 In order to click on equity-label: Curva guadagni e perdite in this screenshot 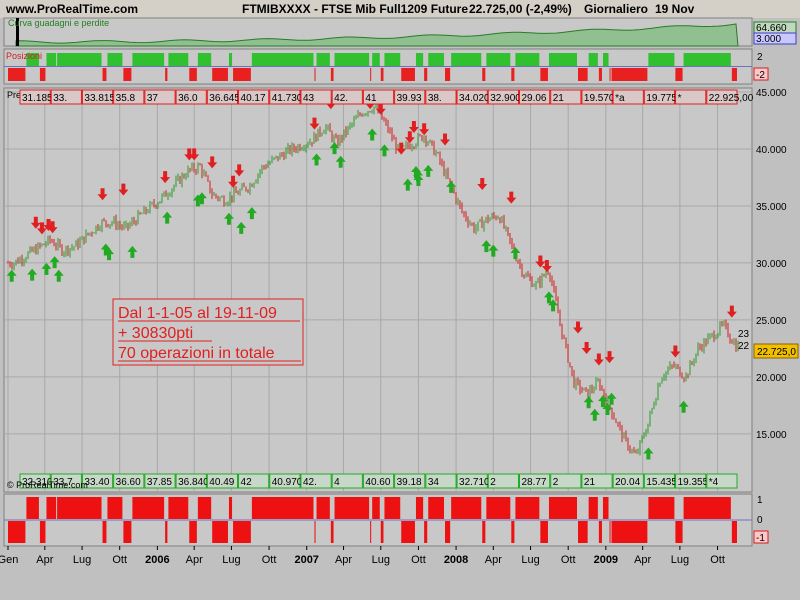, I will do `click(58, 23)`.